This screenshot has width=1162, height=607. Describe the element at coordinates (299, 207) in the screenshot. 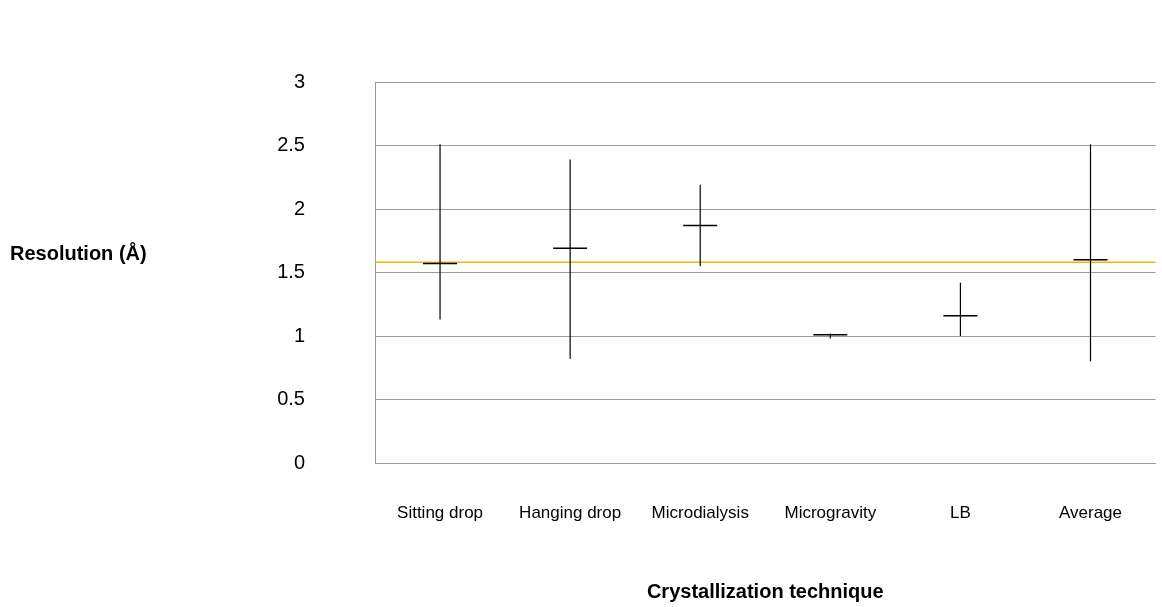

I see `y-tick-label: 2` at that location.